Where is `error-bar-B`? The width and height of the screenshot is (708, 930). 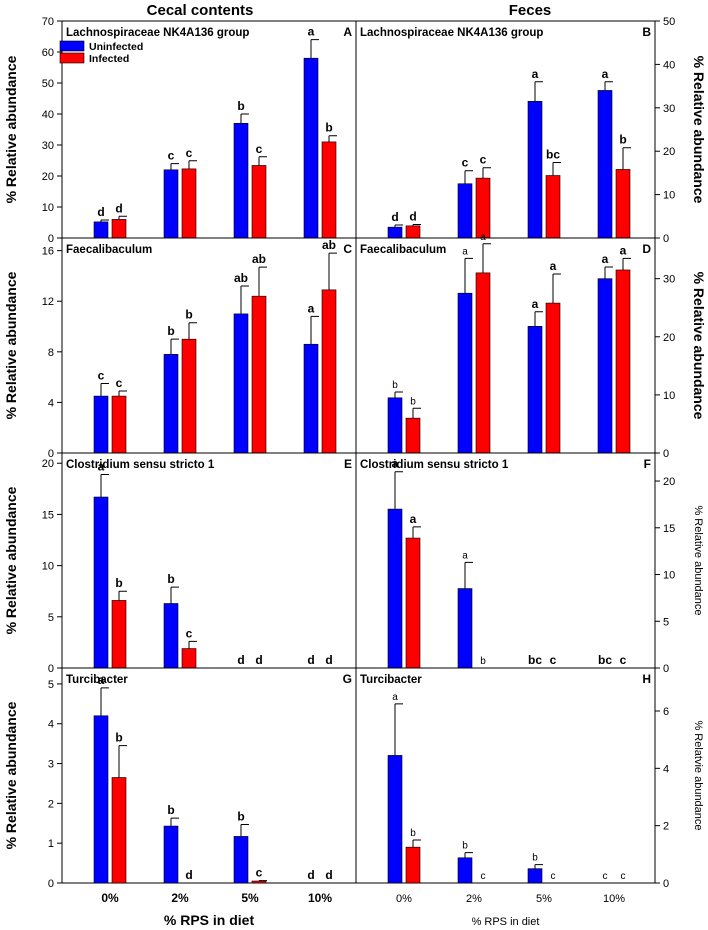 error-bar-B is located at coordinates (416, 225).